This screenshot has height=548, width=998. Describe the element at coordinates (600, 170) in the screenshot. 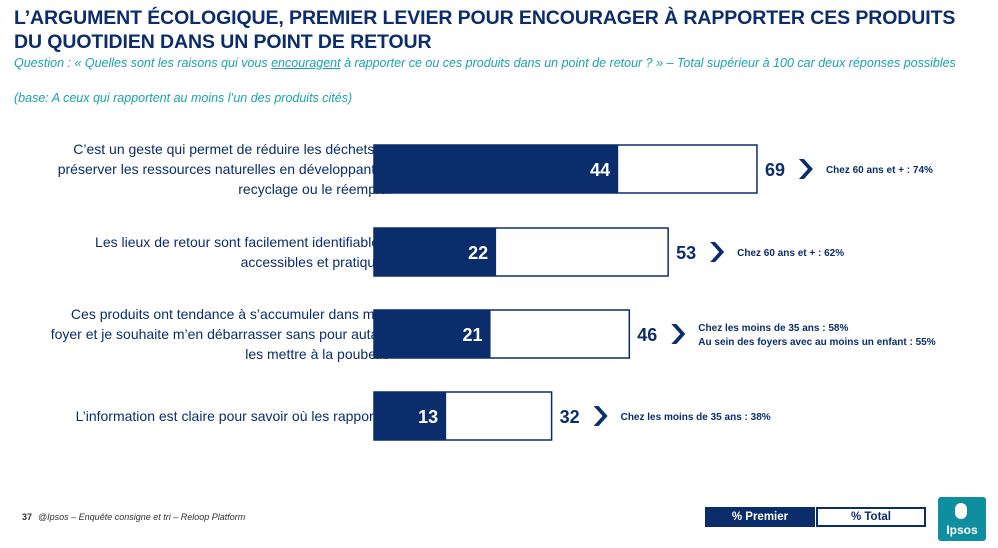

I see `data-label-premier: 44` at that location.